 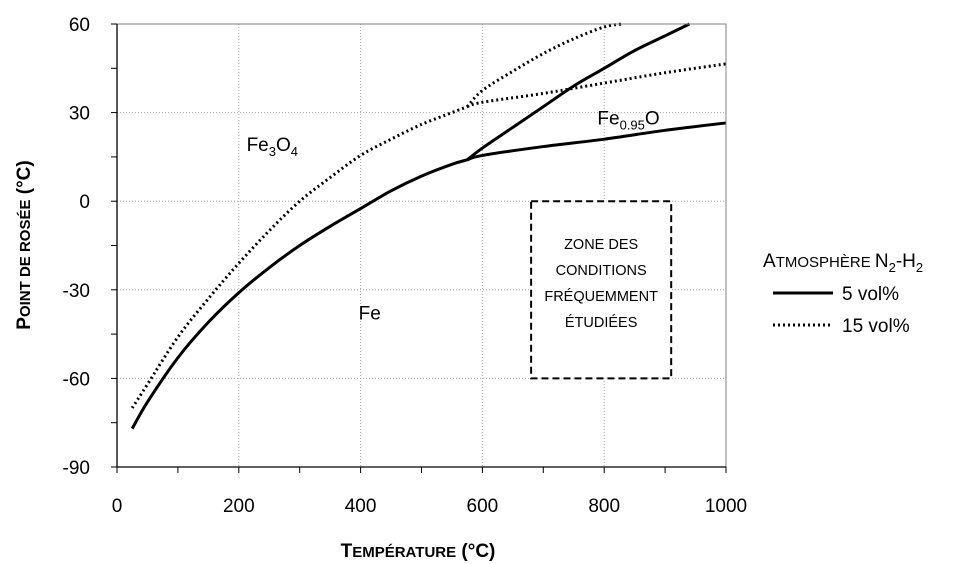 I want to click on conditions-zone: ZONE DES CONDITIONS FRÉQUEMMENT ÉTUDIÉES, so click(x=601, y=290).